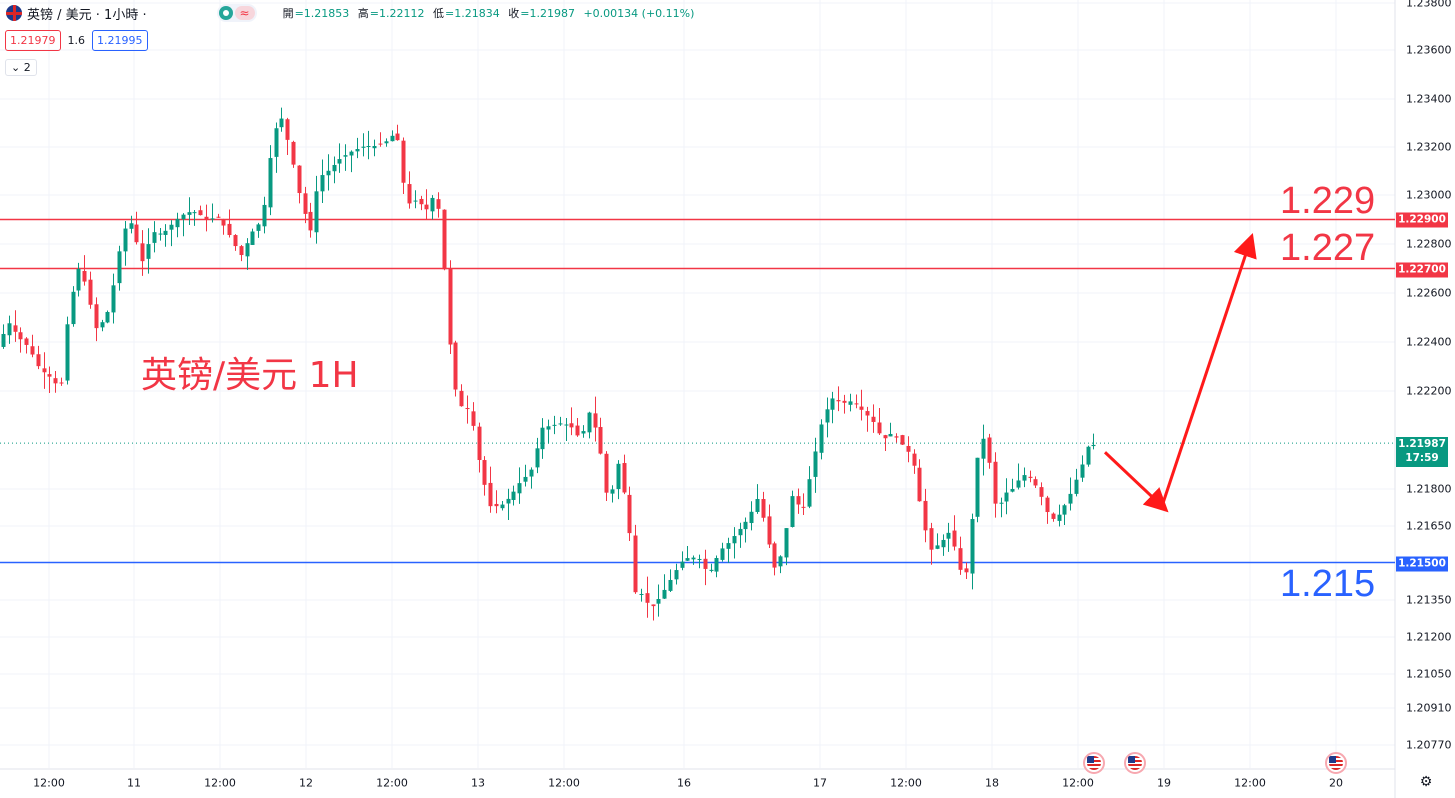  What do you see at coordinates (1328, 584) in the screenshot?
I see `support-label: 1.215` at bounding box center [1328, 584].